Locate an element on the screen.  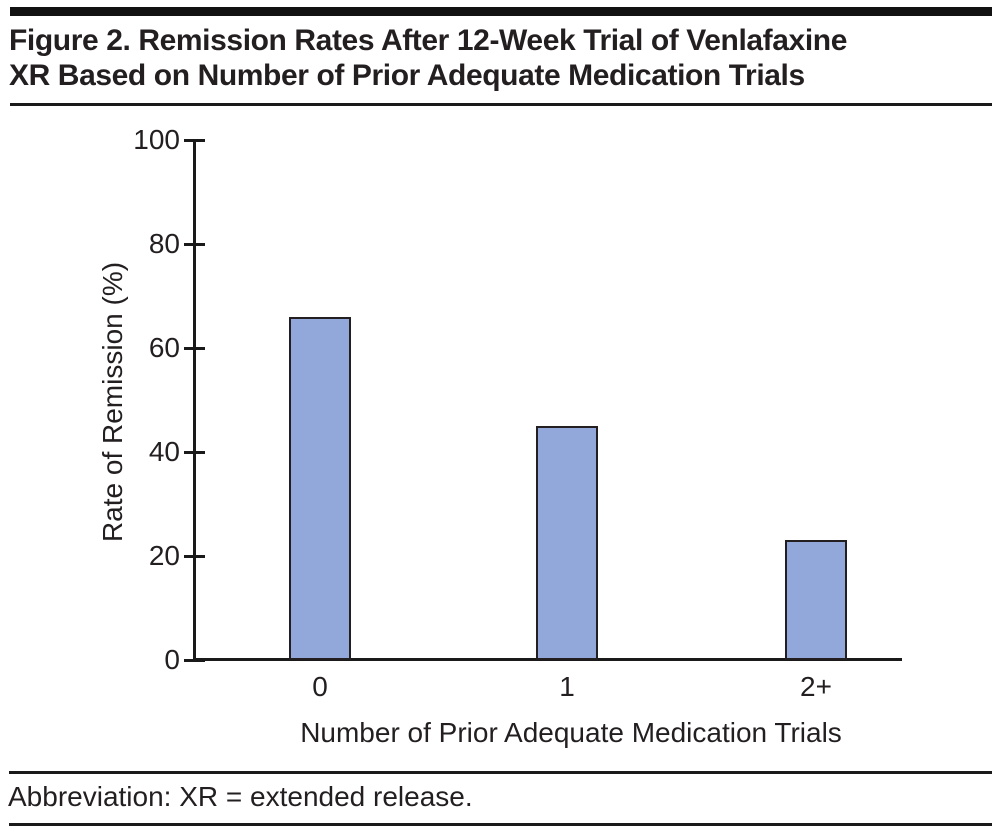
y-tick-label-100: 100 is located at coordinates (156, 139).